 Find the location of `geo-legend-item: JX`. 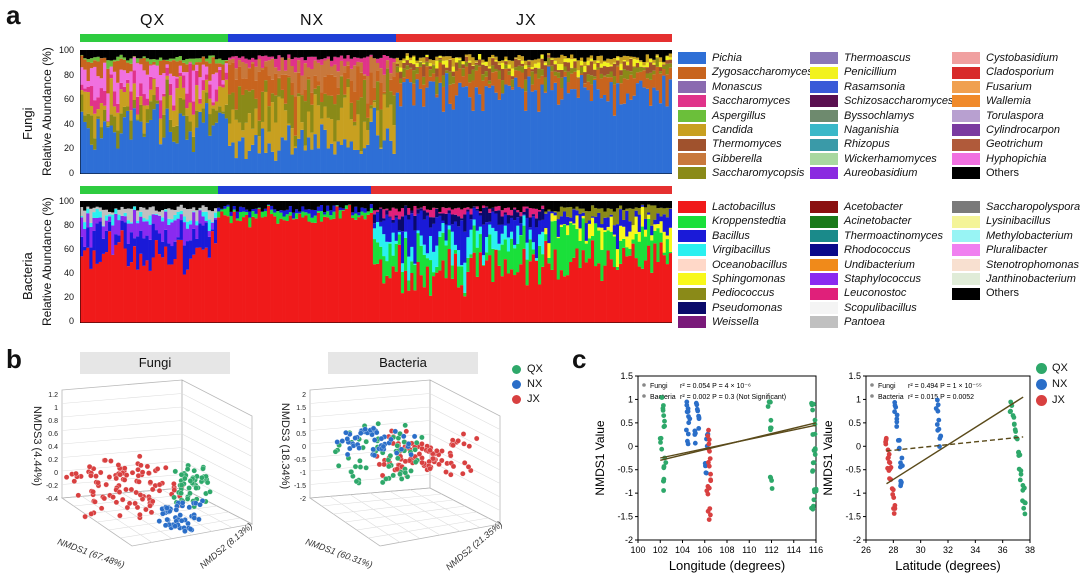

geo-legend-item: JX is located at coordinates (1052, 400).